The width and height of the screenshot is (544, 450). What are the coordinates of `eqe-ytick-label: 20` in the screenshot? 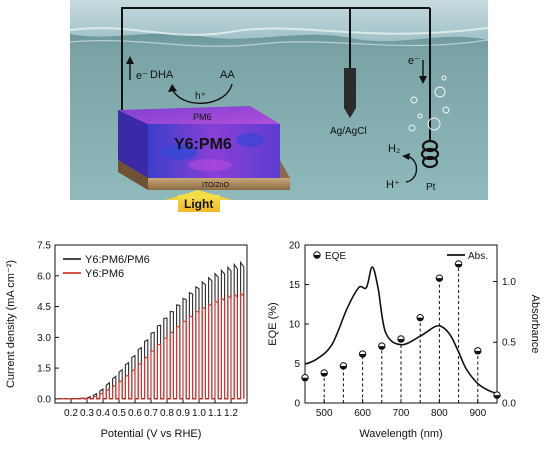 It's located at (295, 246).